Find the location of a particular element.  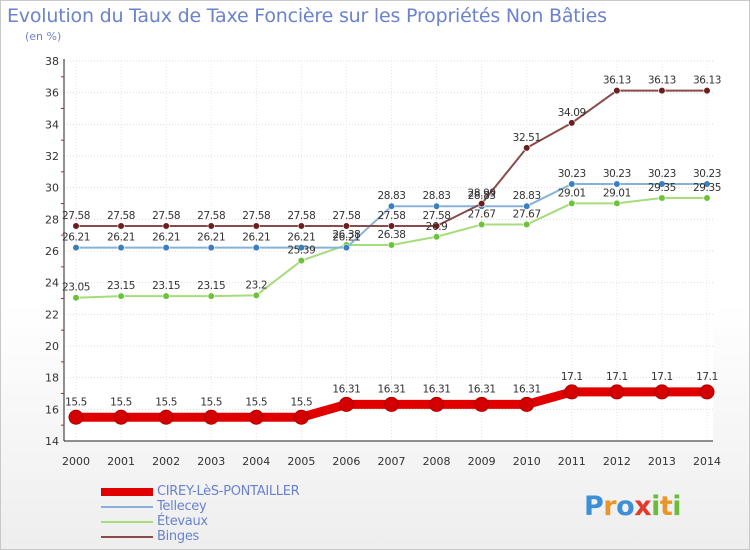

x-tick-label: 2012 is located at coordinates (617, 461).